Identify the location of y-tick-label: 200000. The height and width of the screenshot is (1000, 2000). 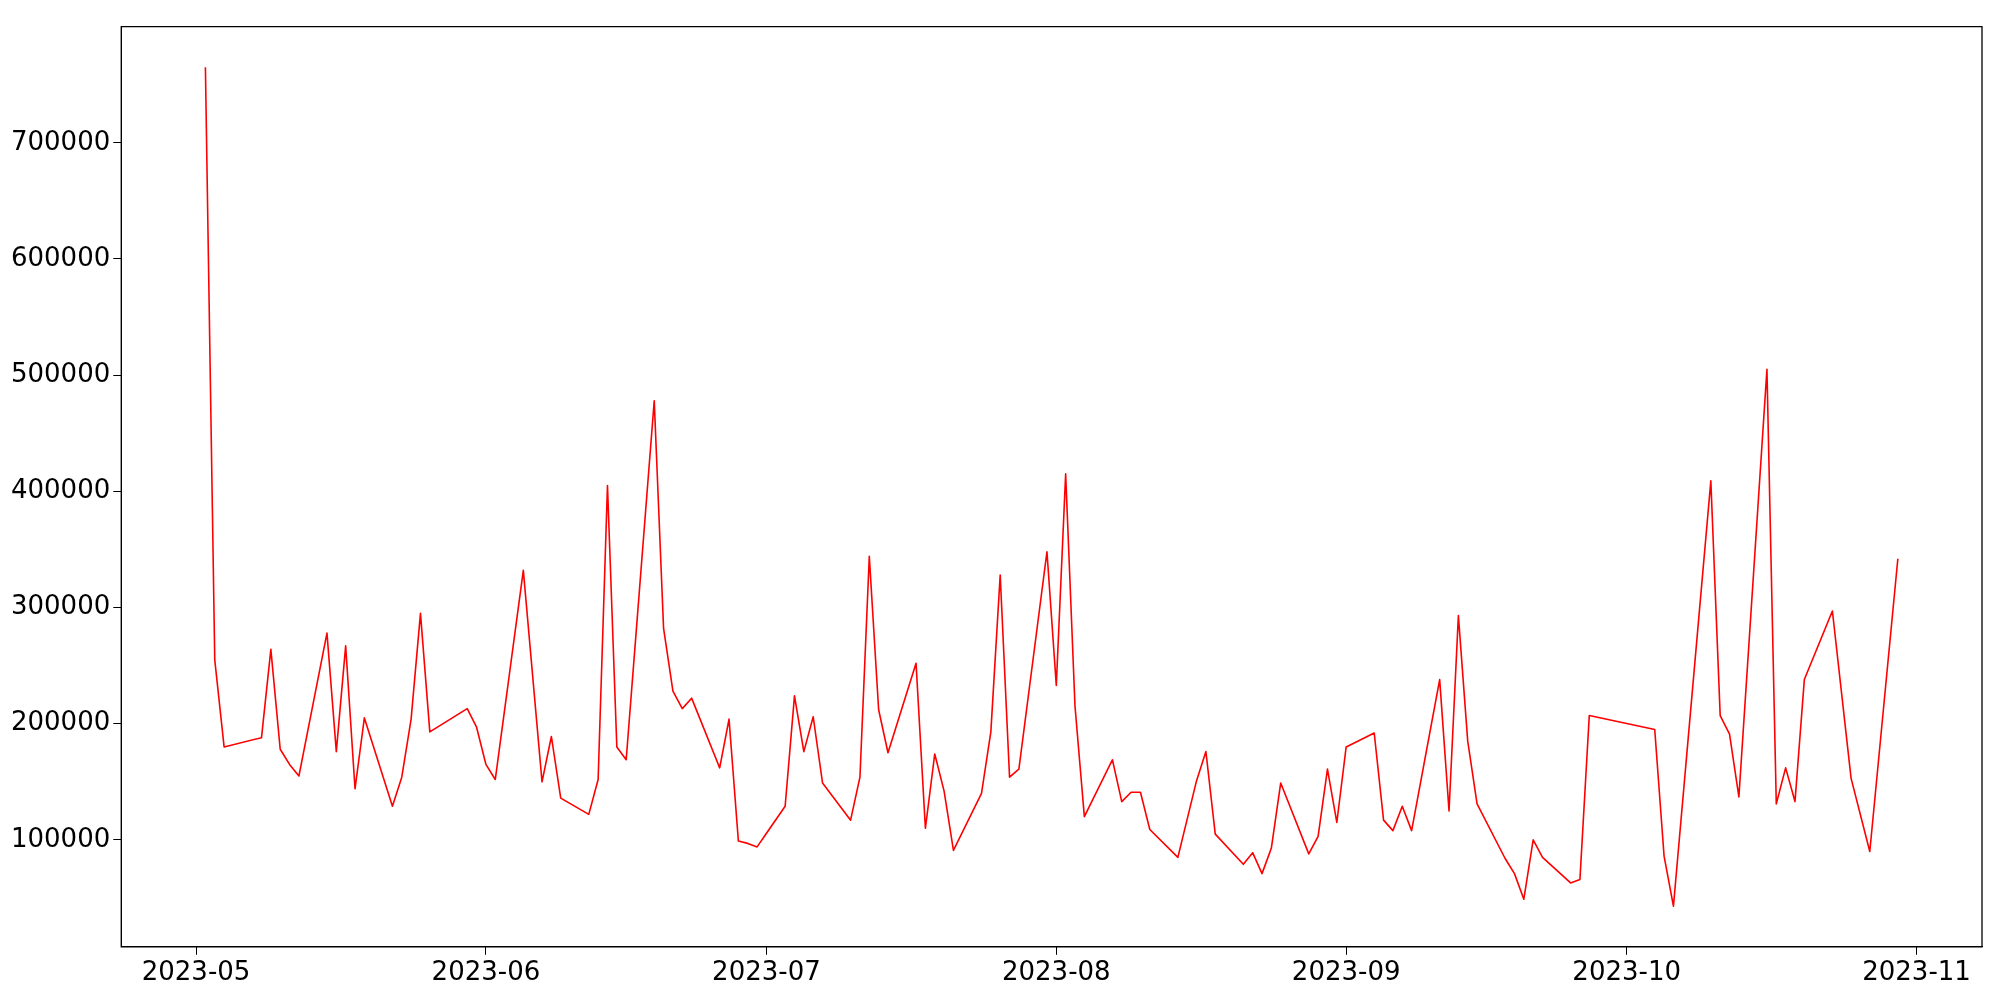
(60, 721).